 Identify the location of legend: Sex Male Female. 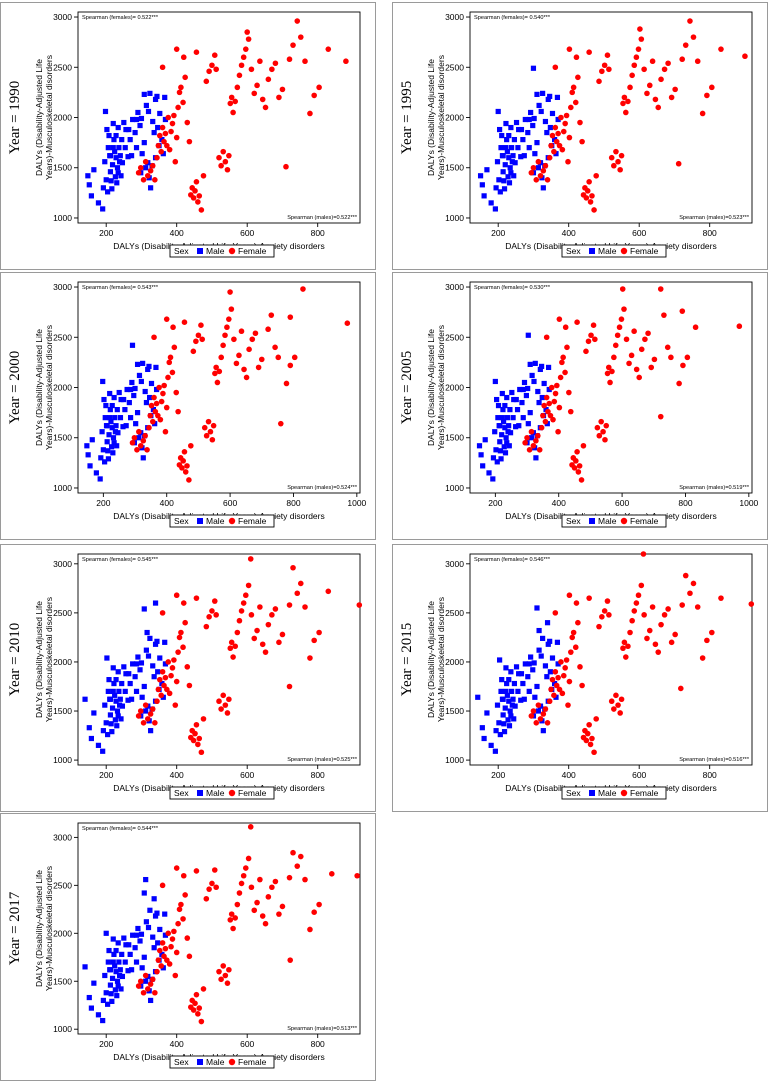
(222, 251).